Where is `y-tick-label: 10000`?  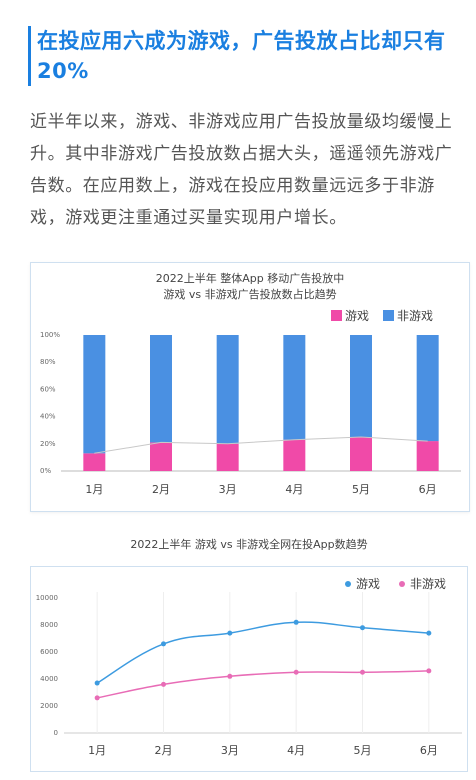 y-tick-label: 10000 is located at coordinates (47, 598).